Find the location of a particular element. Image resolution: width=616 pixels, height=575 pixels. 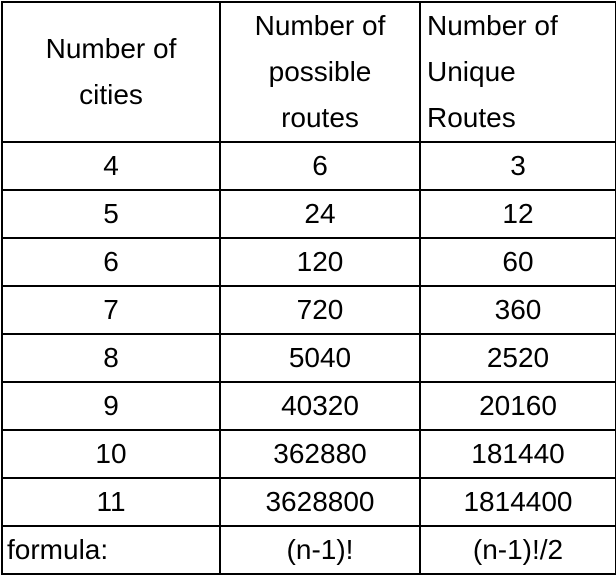

header-possible-line-2: possible is located at coordinates (320, 71).